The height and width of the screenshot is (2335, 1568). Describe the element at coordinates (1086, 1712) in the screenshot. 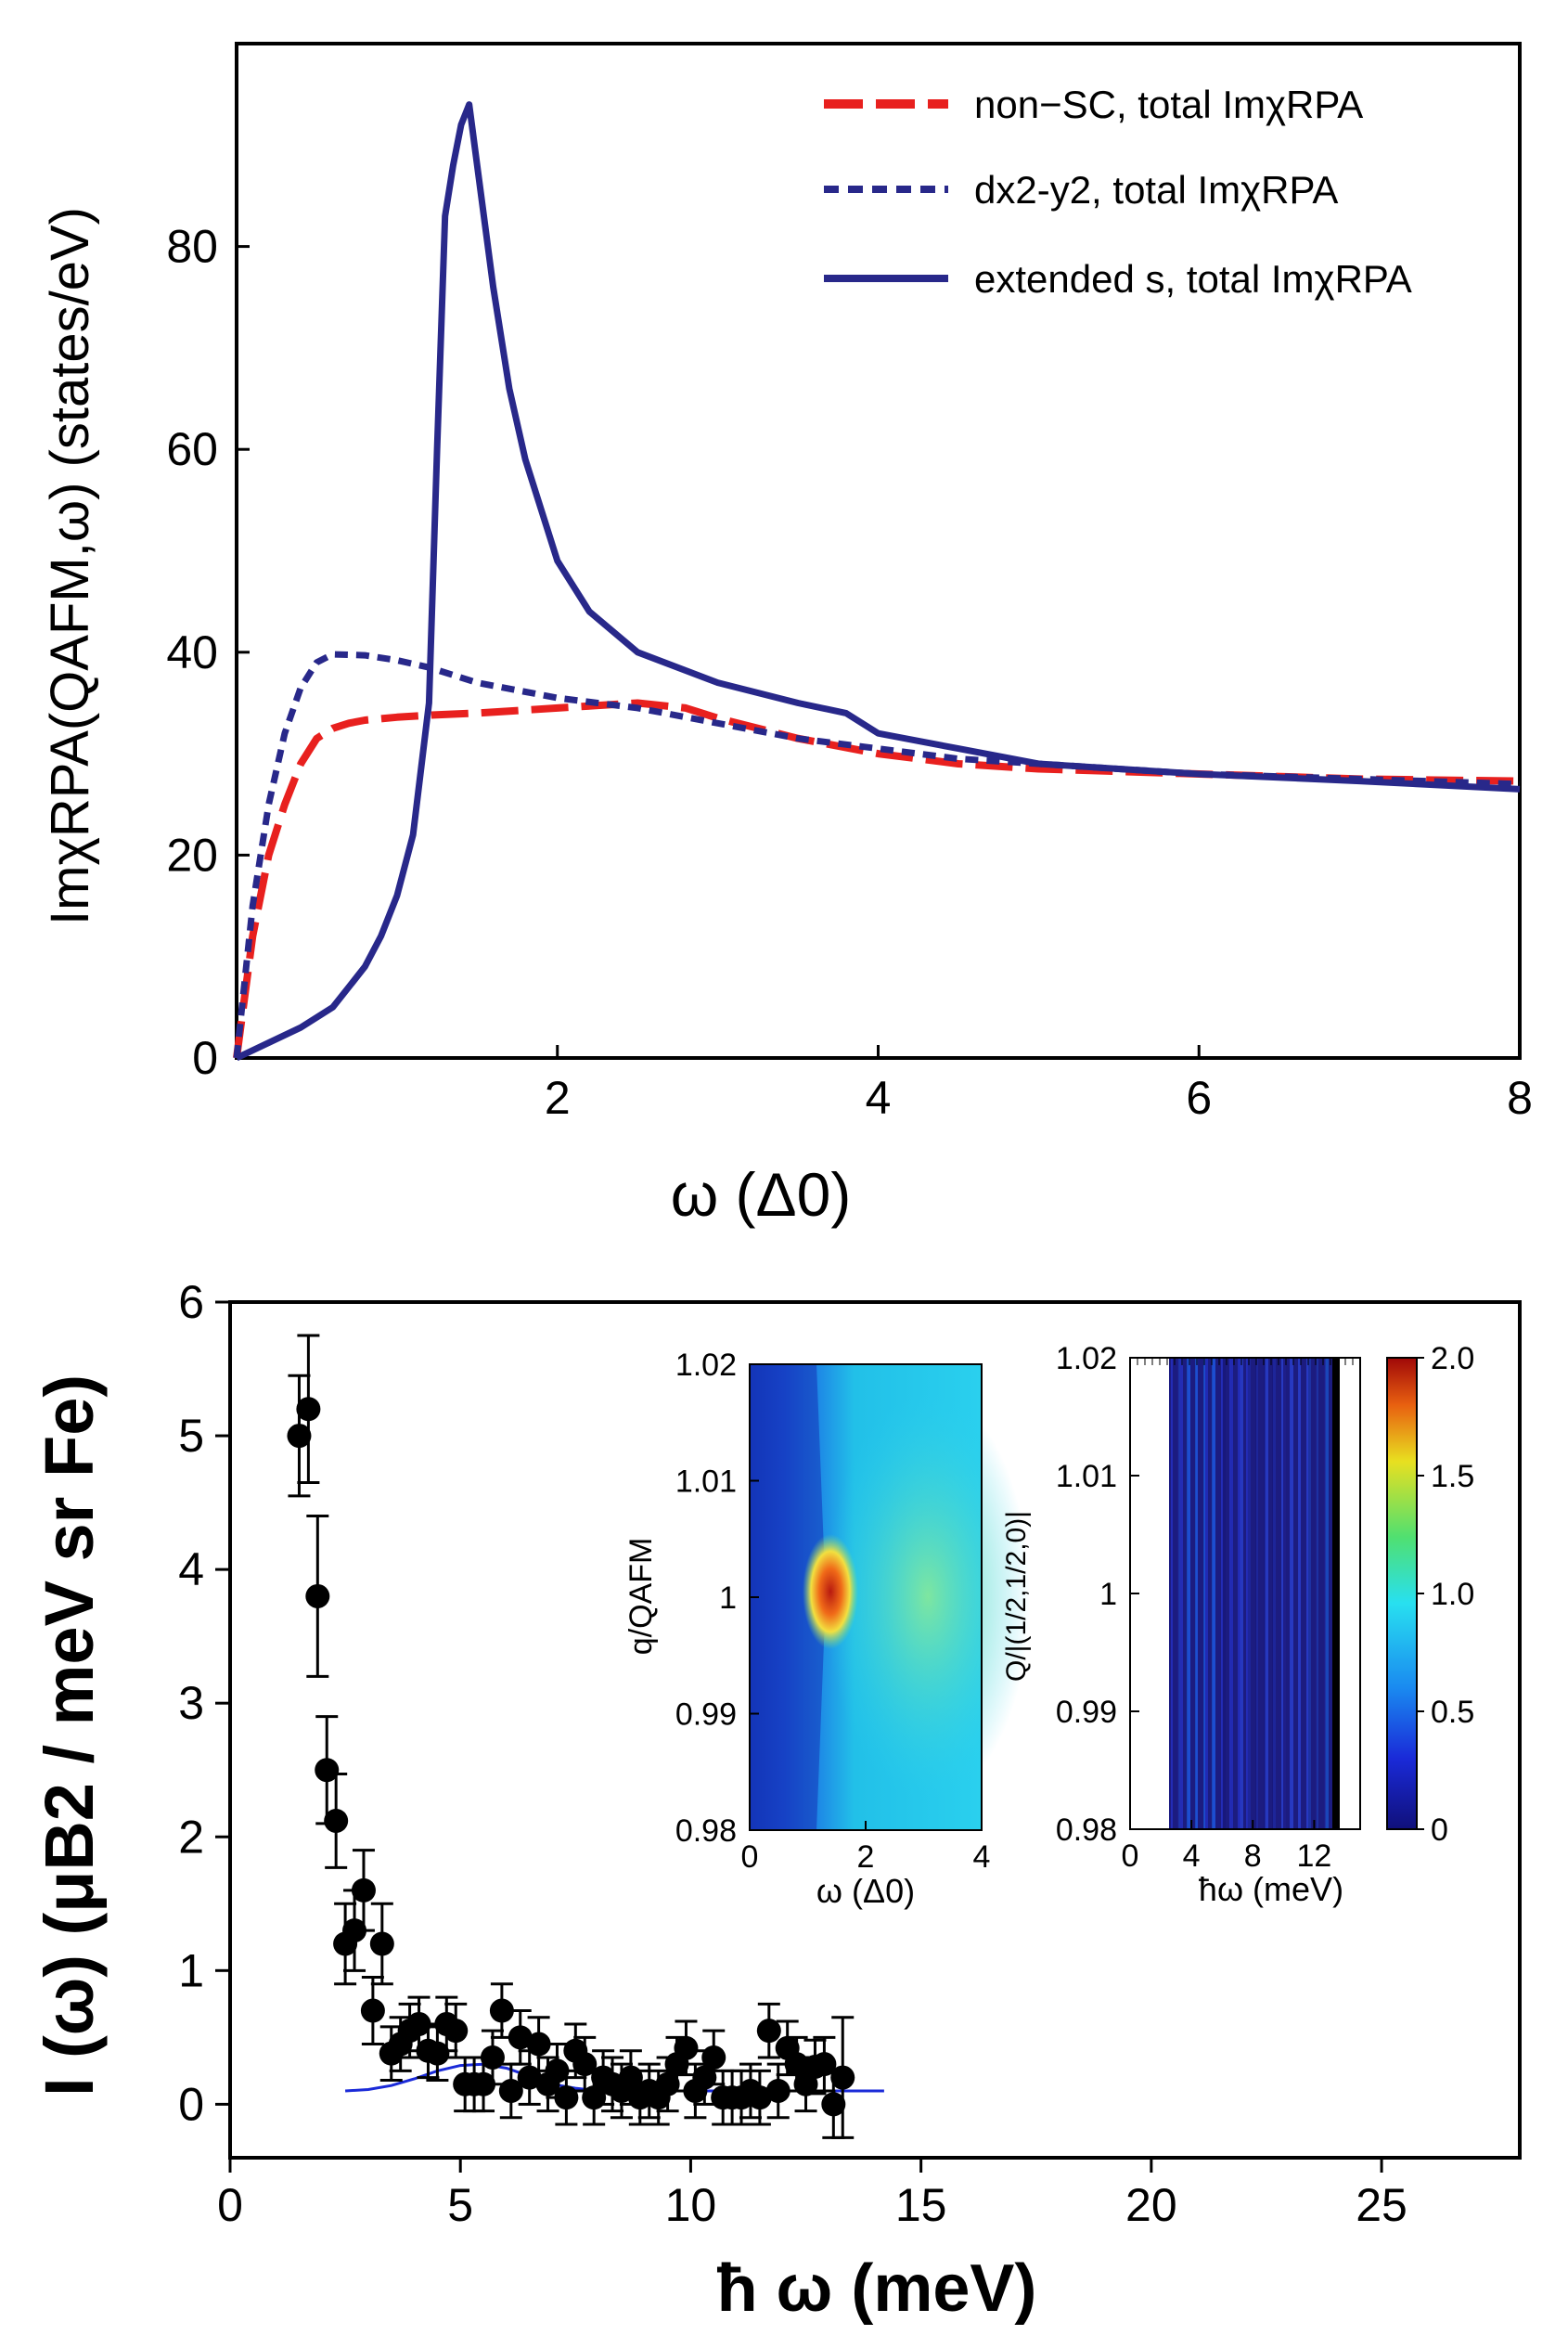

I see `inset2-y-tick-label: 0.99` at that location.